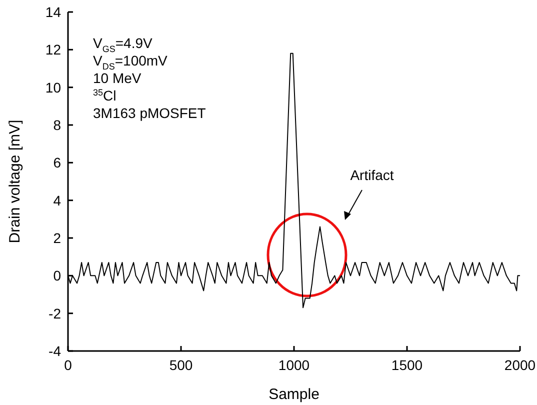  Describe the element at coordinates (57, 276) in the screenshot. I see `y-tick-label: 0` at that location.